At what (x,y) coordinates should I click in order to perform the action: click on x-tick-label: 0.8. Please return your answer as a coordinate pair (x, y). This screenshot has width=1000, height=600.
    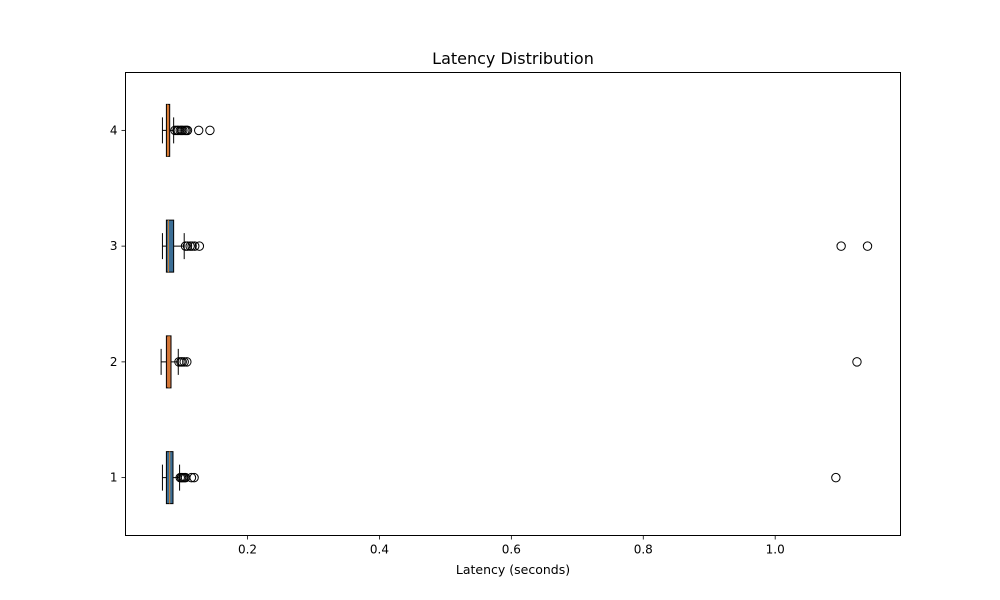
    Looking at the image, I should click on (643, 550).